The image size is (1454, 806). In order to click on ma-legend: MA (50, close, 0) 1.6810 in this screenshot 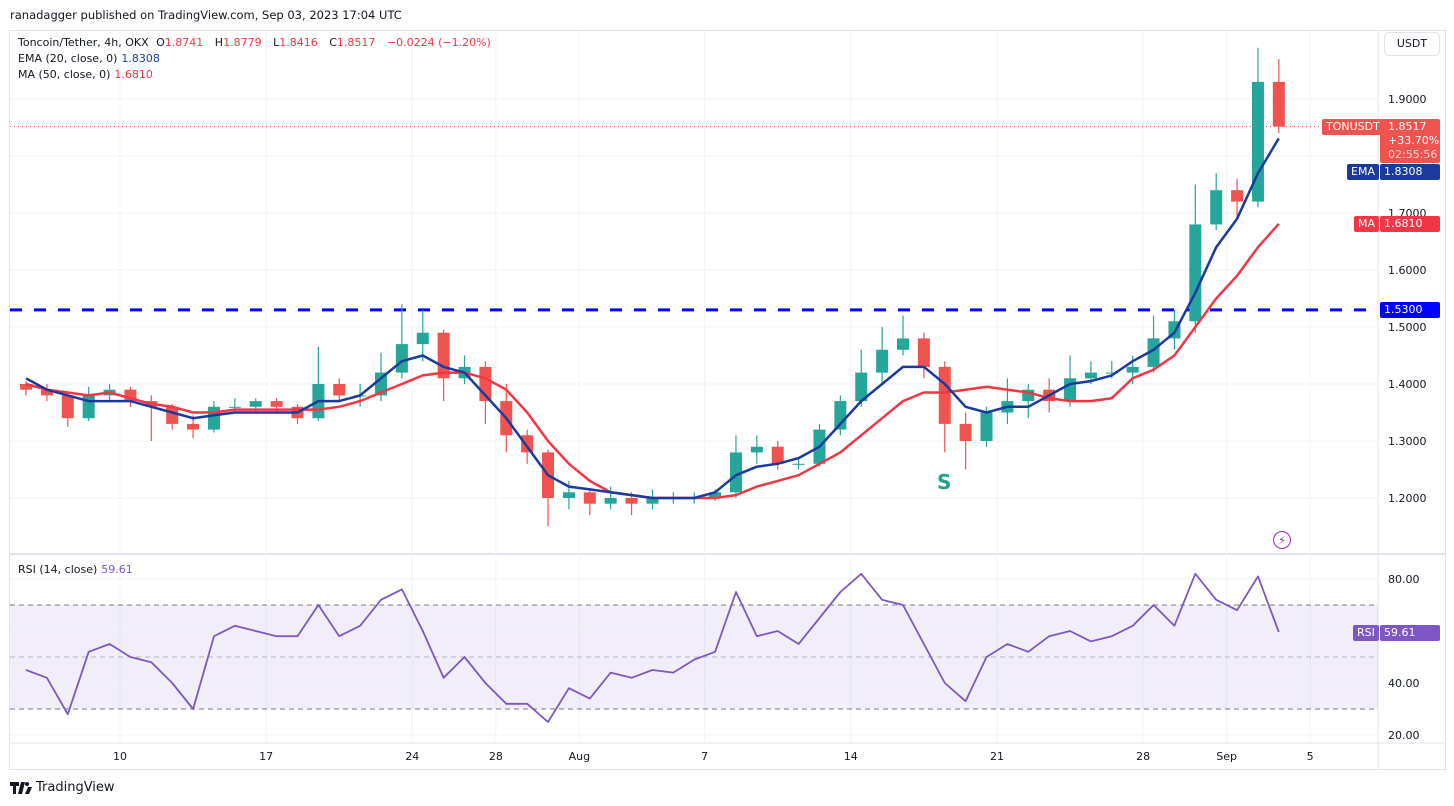, I will do `click(87, 74)`.